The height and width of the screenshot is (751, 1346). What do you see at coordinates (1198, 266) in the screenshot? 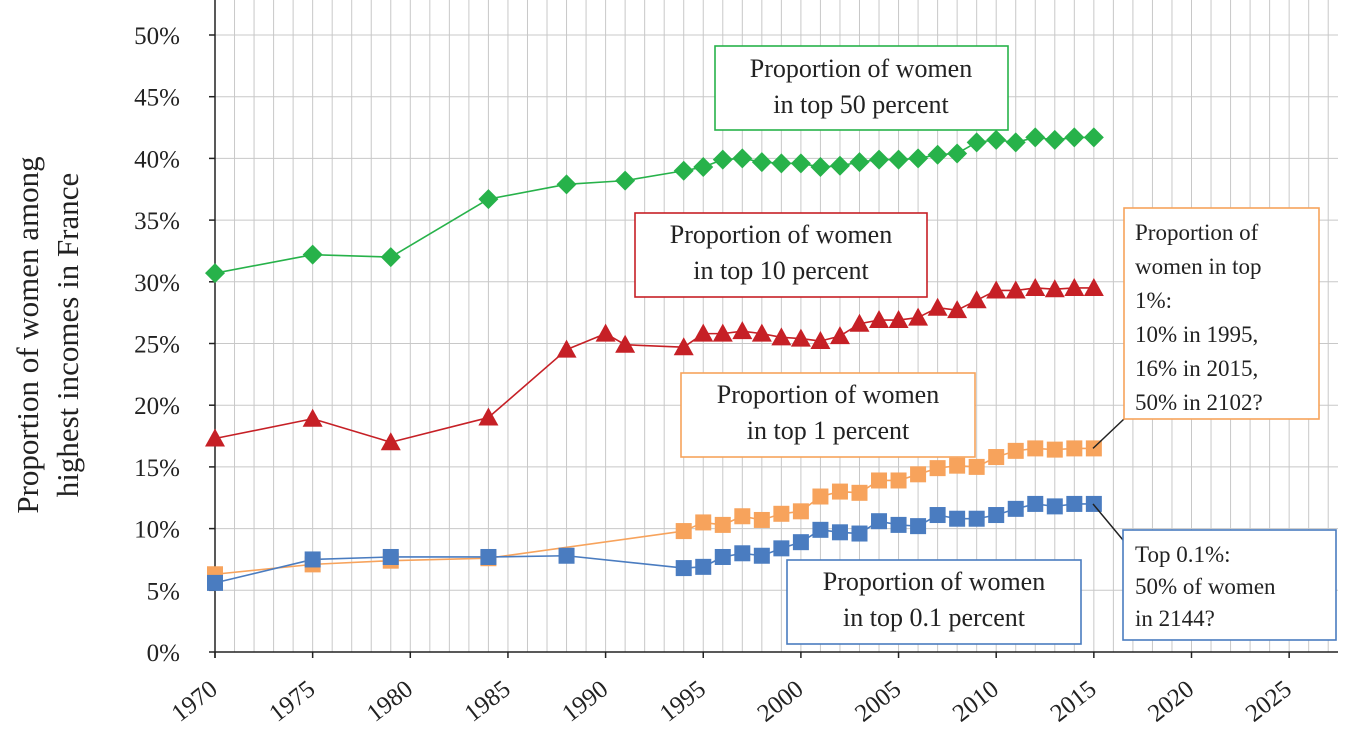
I see `annotation-line: women in top` at bounding box center [1198, 266].